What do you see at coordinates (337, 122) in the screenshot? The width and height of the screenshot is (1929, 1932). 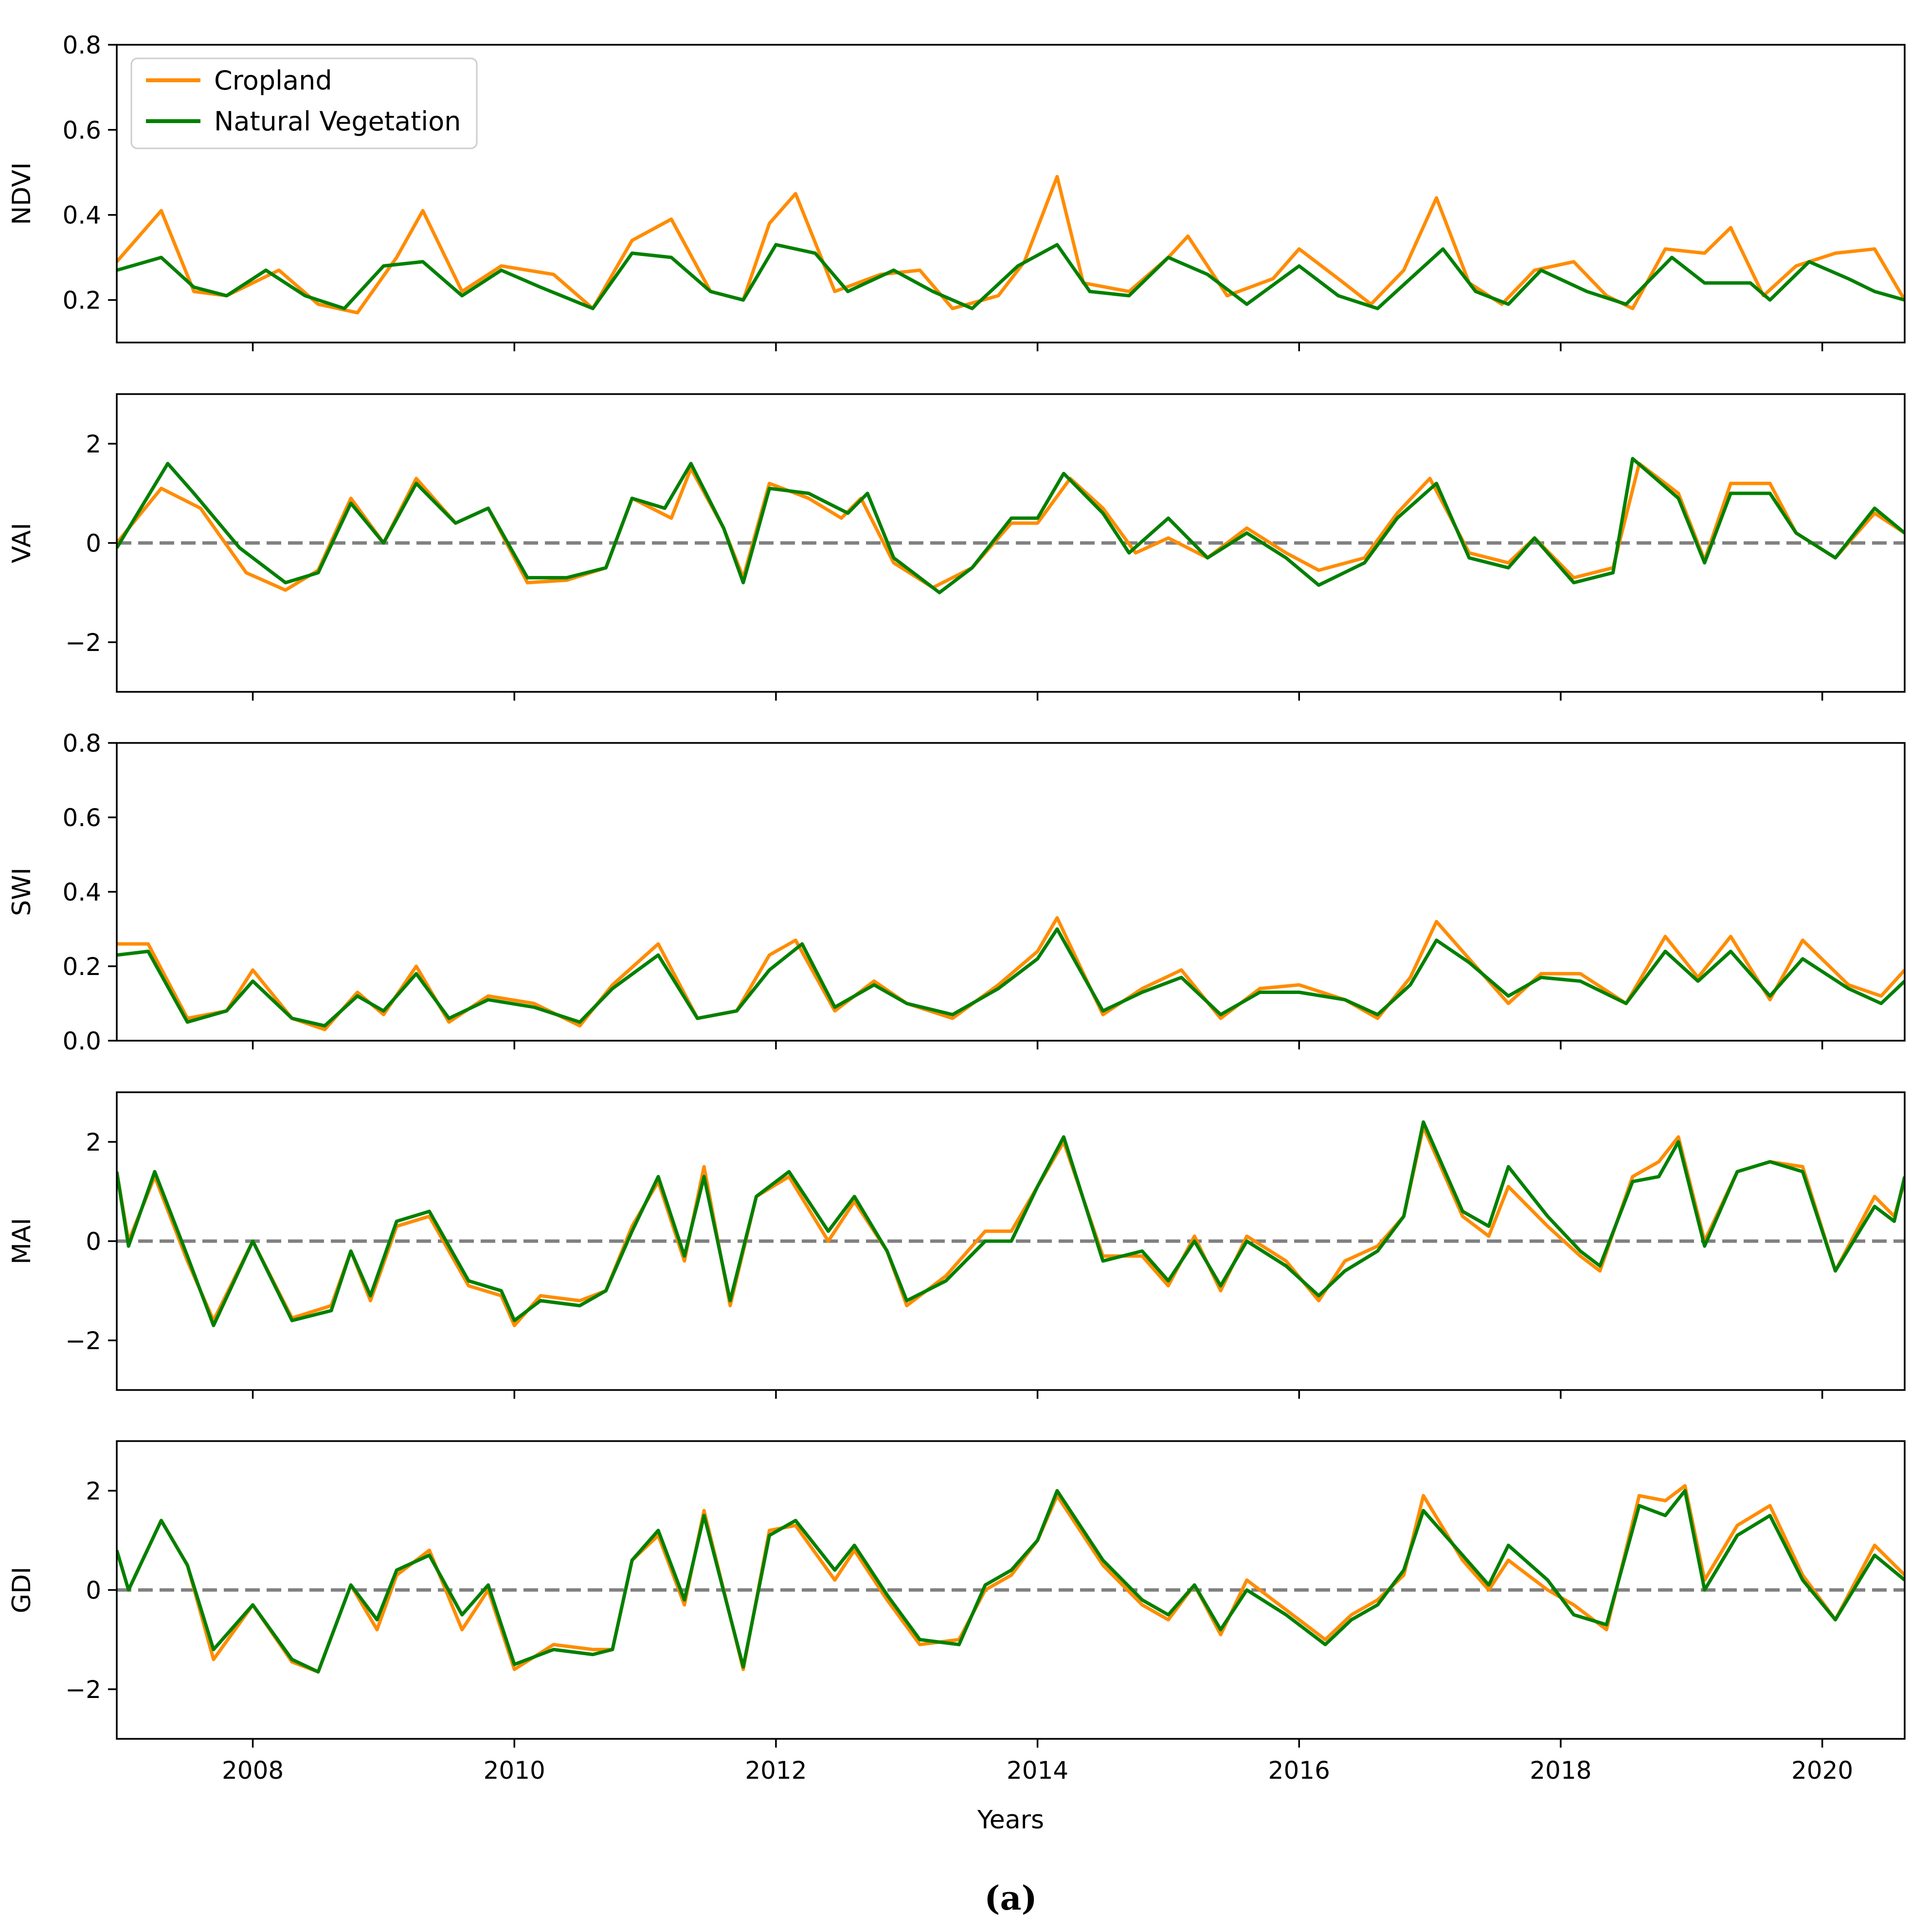 I see `legend-label-natural-vegetation: Natural Vegetation` at bounding box center [337, 122].